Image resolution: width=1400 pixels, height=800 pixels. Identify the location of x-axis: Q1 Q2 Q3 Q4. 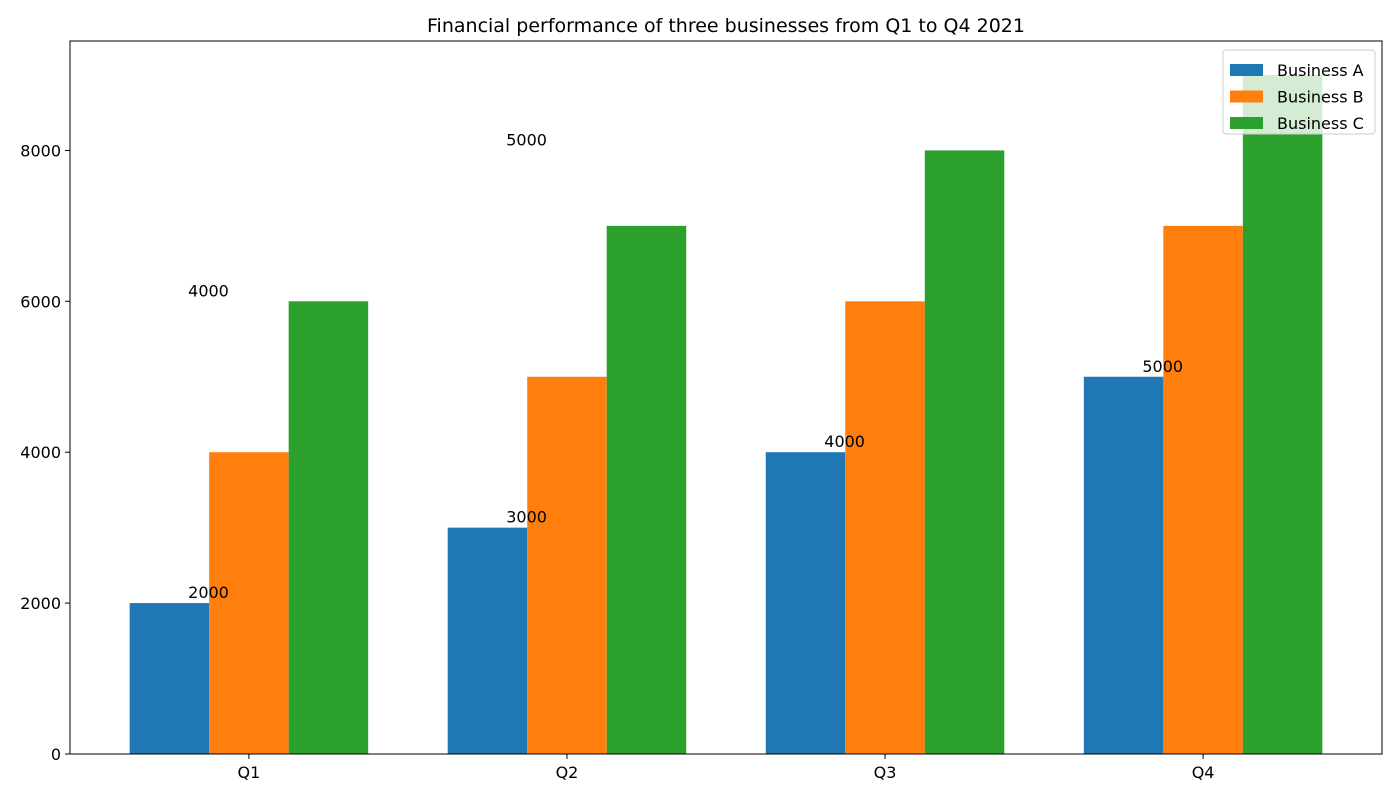
(726, 768).